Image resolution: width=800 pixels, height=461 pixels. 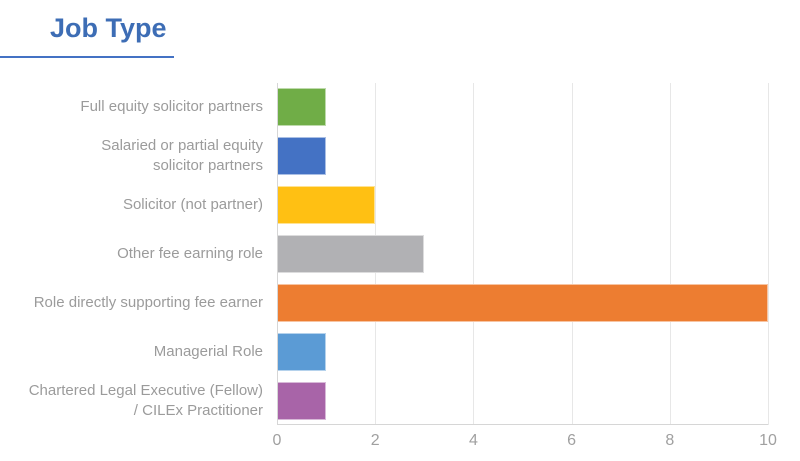 I want to click on category-label-5: Role directly supporting fee earner, so click(x=148, y=302).